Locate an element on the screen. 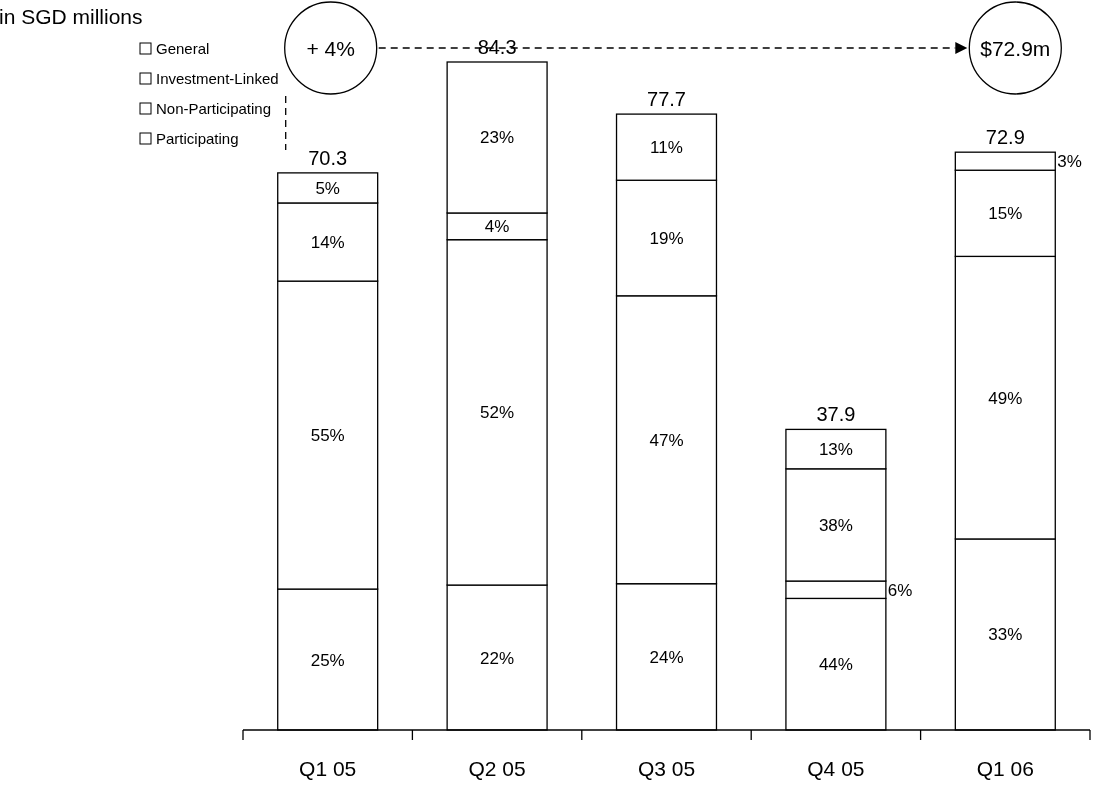  annotation: 70.3 is located at coordinates (328, 157).